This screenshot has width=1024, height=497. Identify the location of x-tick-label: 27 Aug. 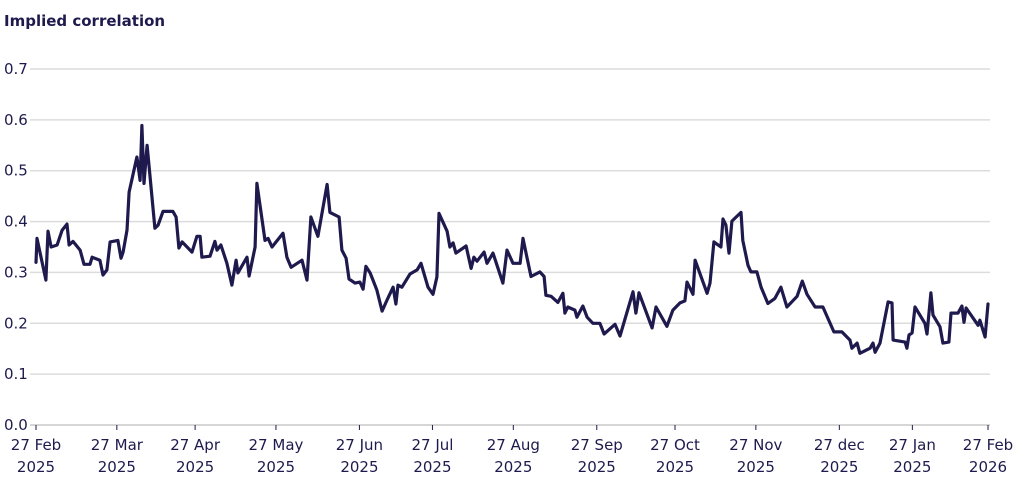
(513, 445).